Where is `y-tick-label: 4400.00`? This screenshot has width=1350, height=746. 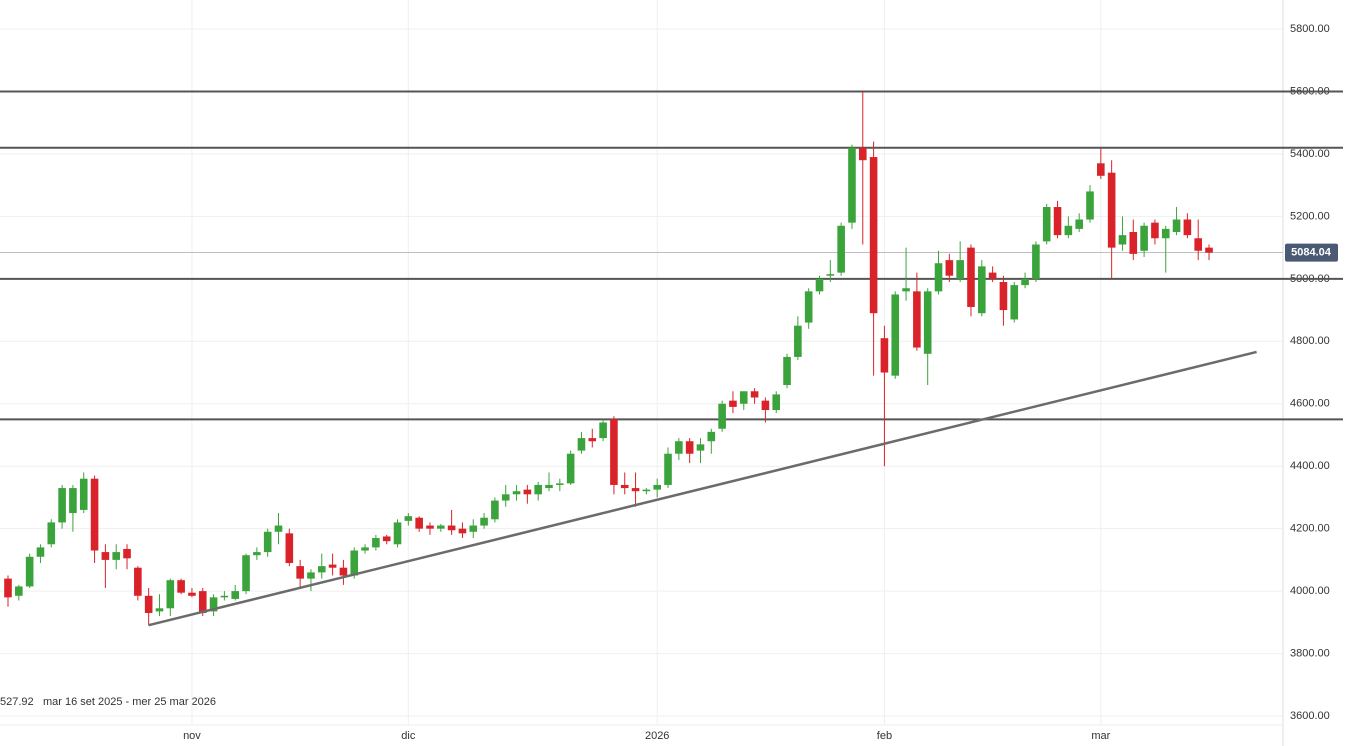
y-tick-label: 4400.00 is located at coordinates (1310, 466).